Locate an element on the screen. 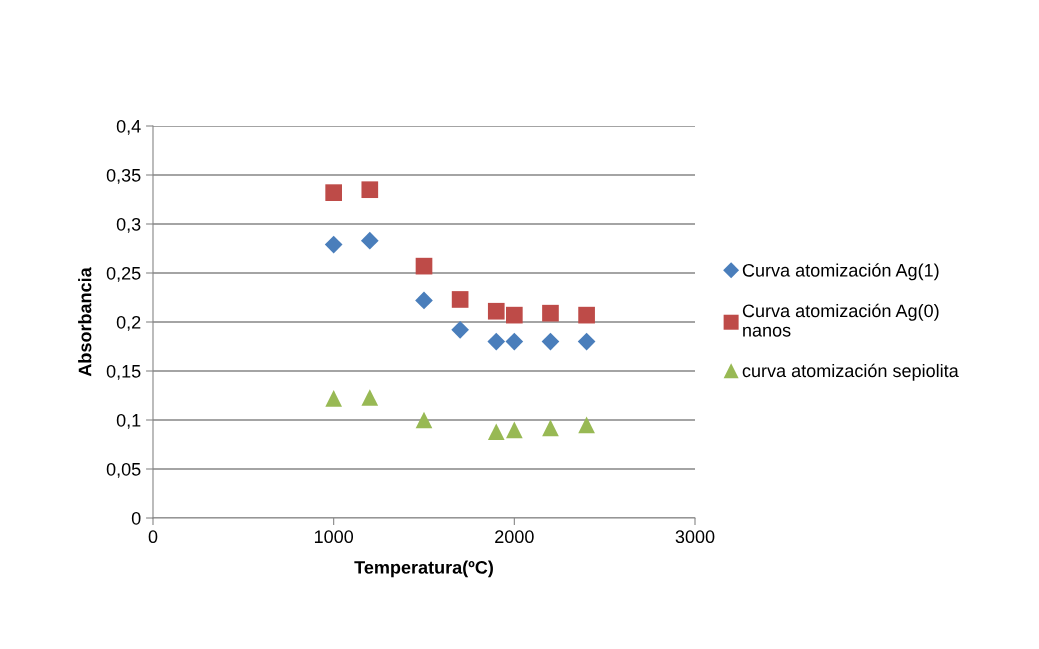  legend-label: Curva atomización Ag(1) is located at coordinates (840, 272).